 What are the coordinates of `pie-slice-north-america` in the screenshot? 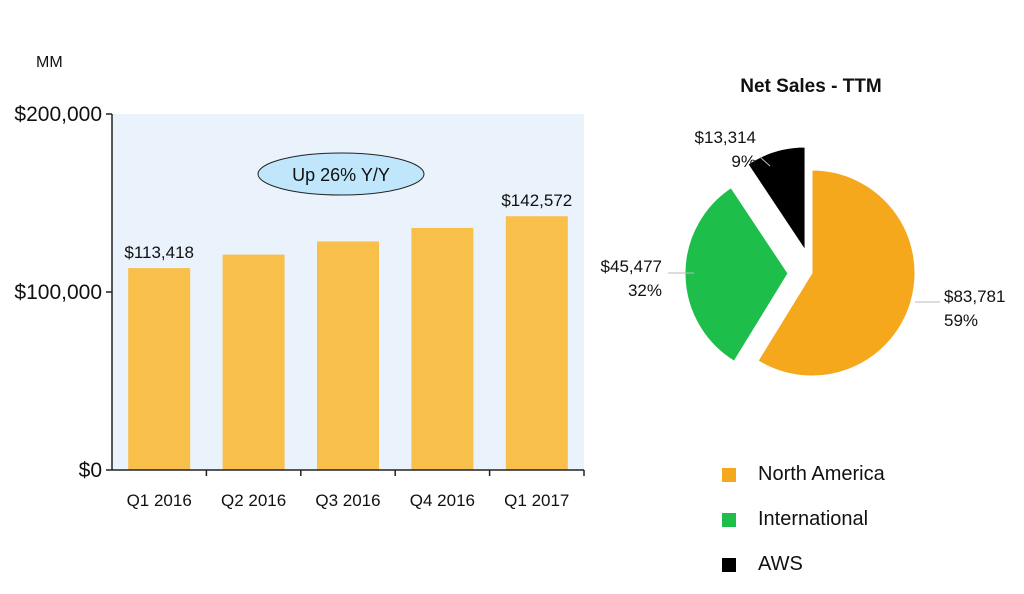 It's located at (836, 273).